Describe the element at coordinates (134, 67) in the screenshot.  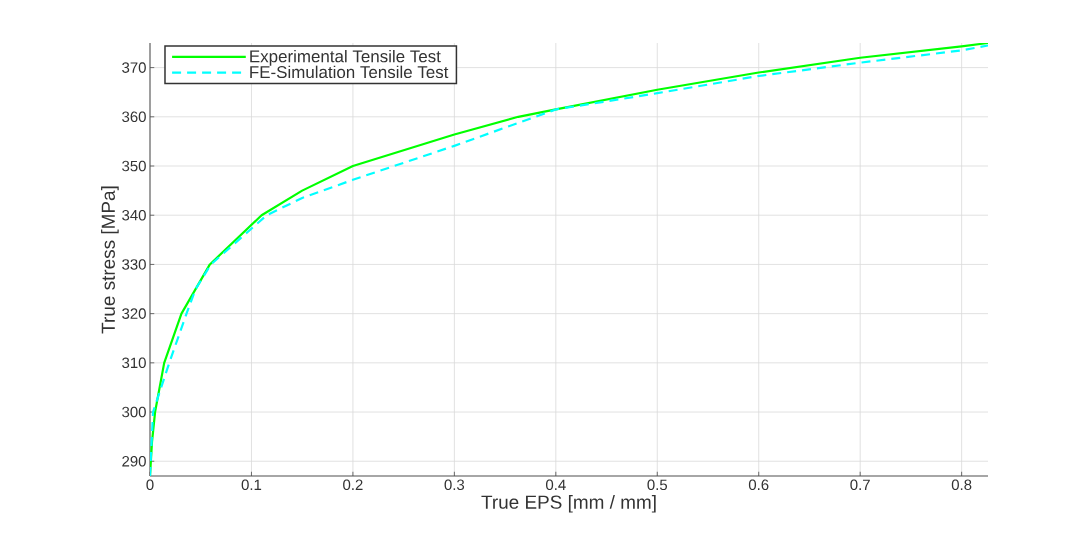
I see `y-tick-label: 370` at that location.